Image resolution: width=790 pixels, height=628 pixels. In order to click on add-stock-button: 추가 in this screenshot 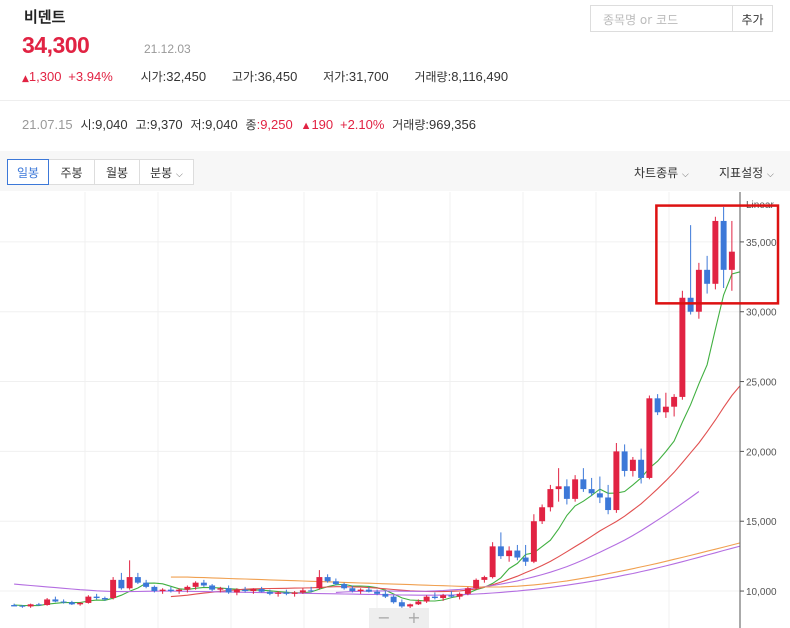, I will do `click(753, 18)`.